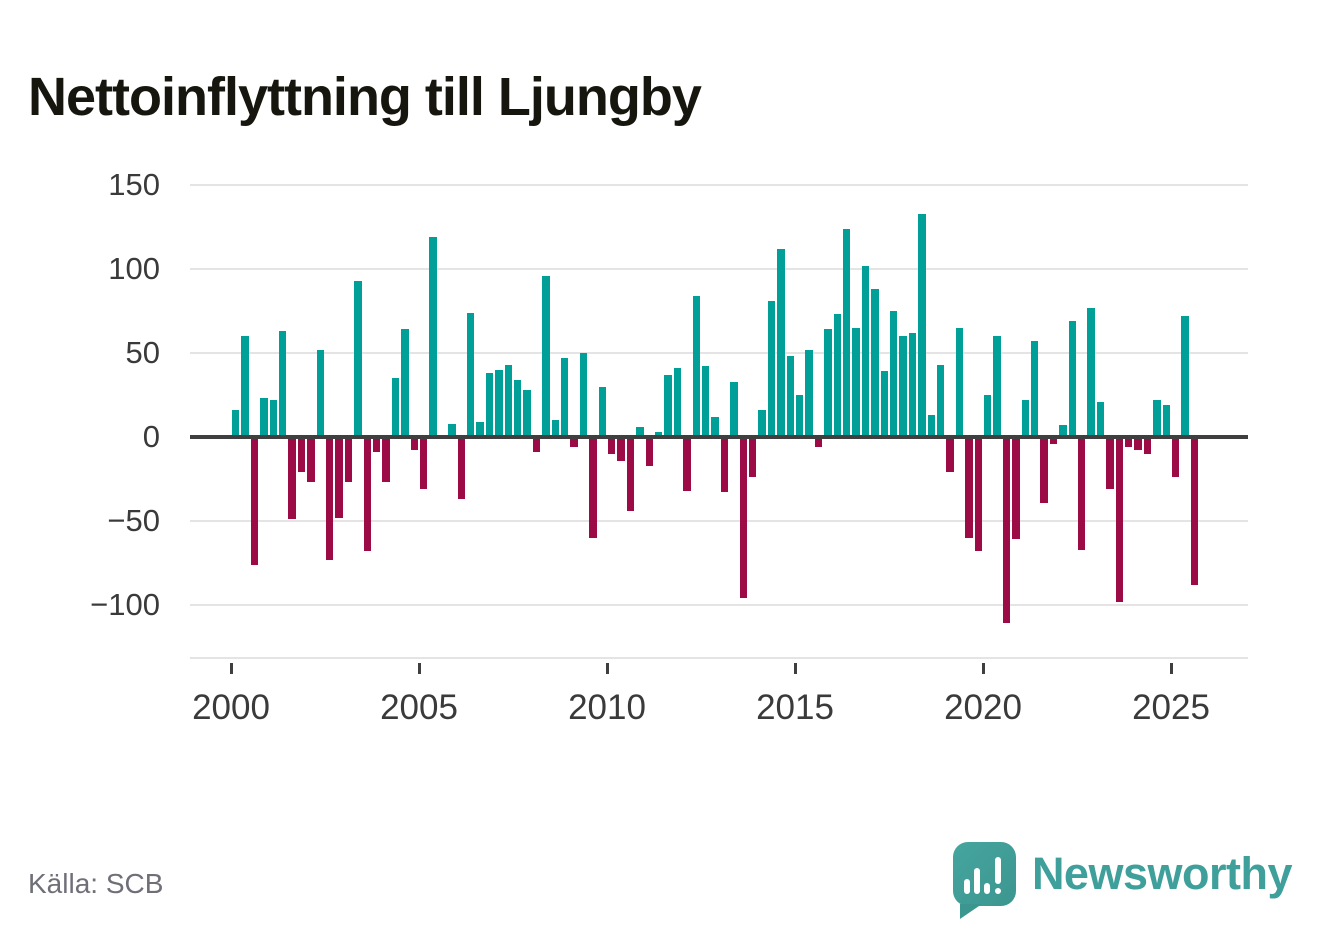 The height and width of the screenshot is (939, 1322). Describe the element at coordinates (607, 707) in the screenshot. I see `x-axis-tick-label: 2010` at that location.